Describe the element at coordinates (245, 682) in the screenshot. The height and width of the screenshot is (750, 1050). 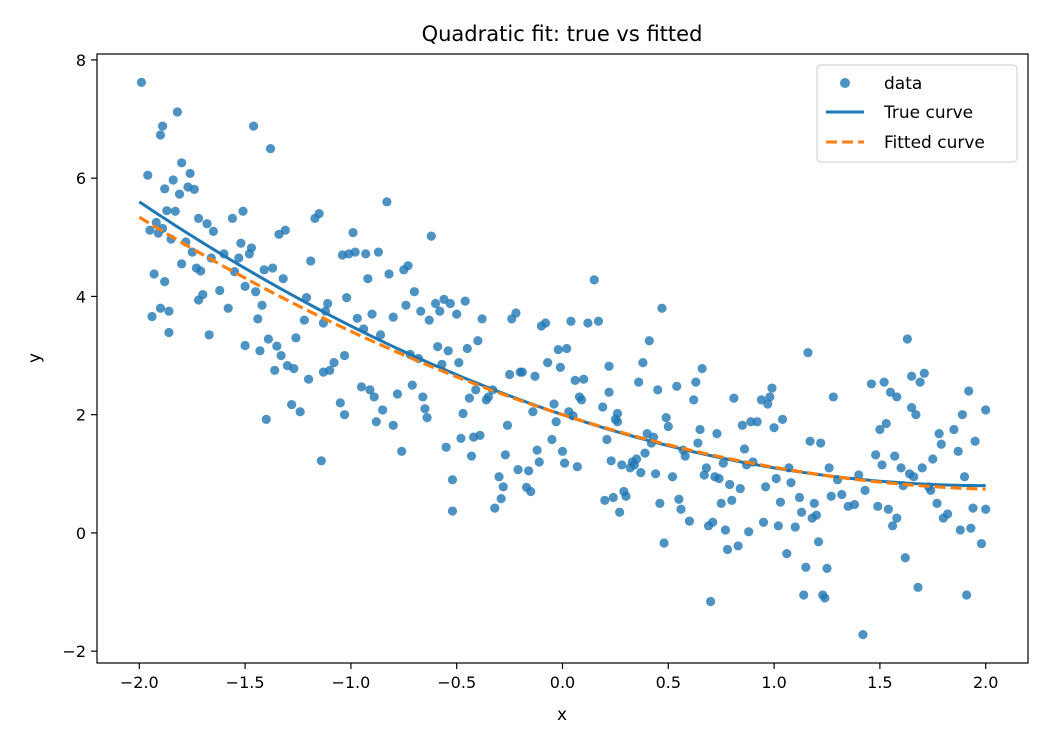
I see `x-tick-label: −1.5` at that location.